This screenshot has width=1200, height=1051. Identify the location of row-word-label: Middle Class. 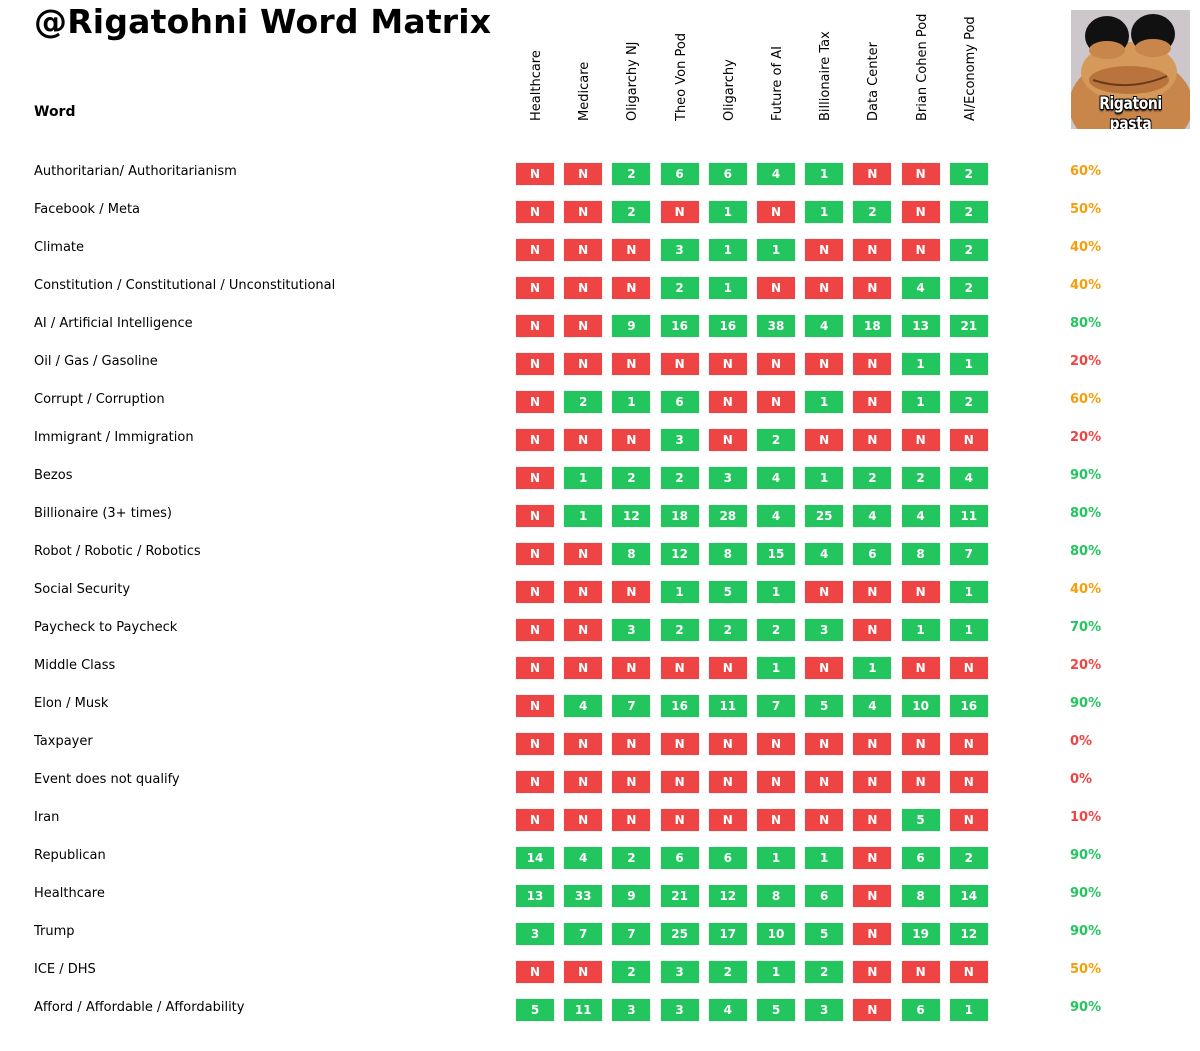
(75, 665).